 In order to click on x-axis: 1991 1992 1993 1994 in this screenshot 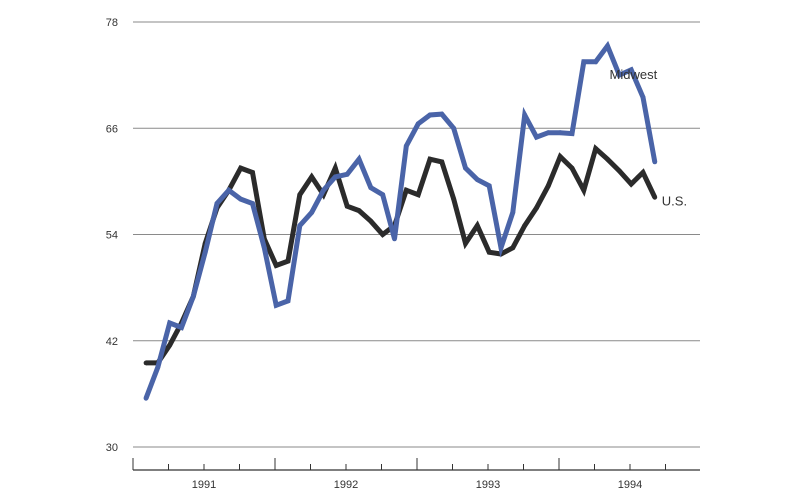, I will do `click(416, 474)`.